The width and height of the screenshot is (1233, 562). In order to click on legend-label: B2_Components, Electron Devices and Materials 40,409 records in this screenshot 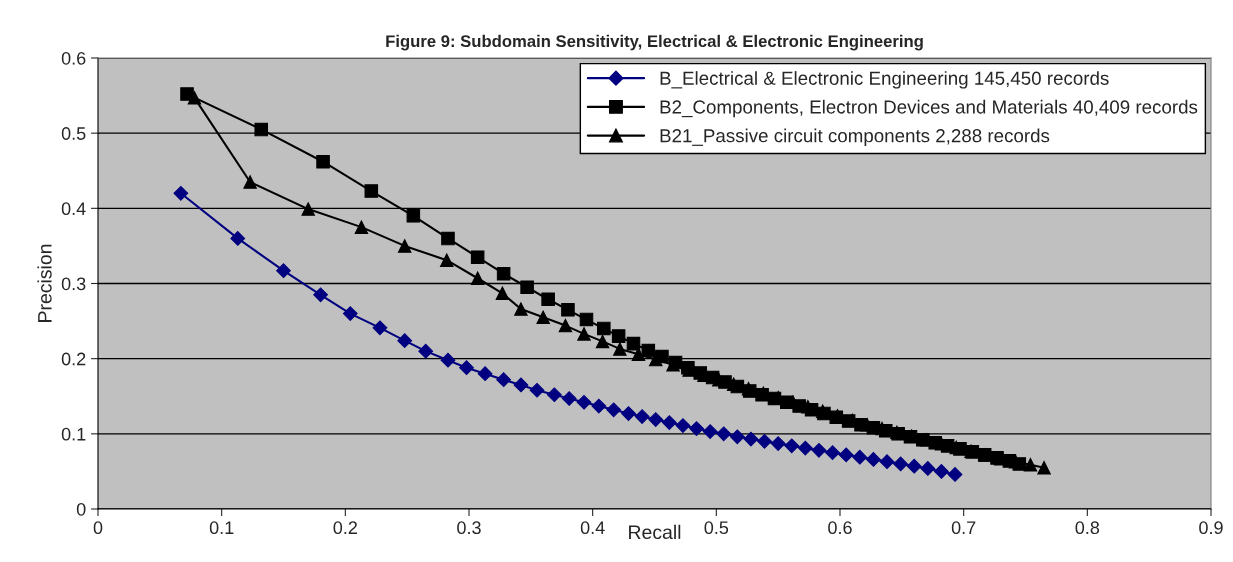, I will do `click(929, 108)`.